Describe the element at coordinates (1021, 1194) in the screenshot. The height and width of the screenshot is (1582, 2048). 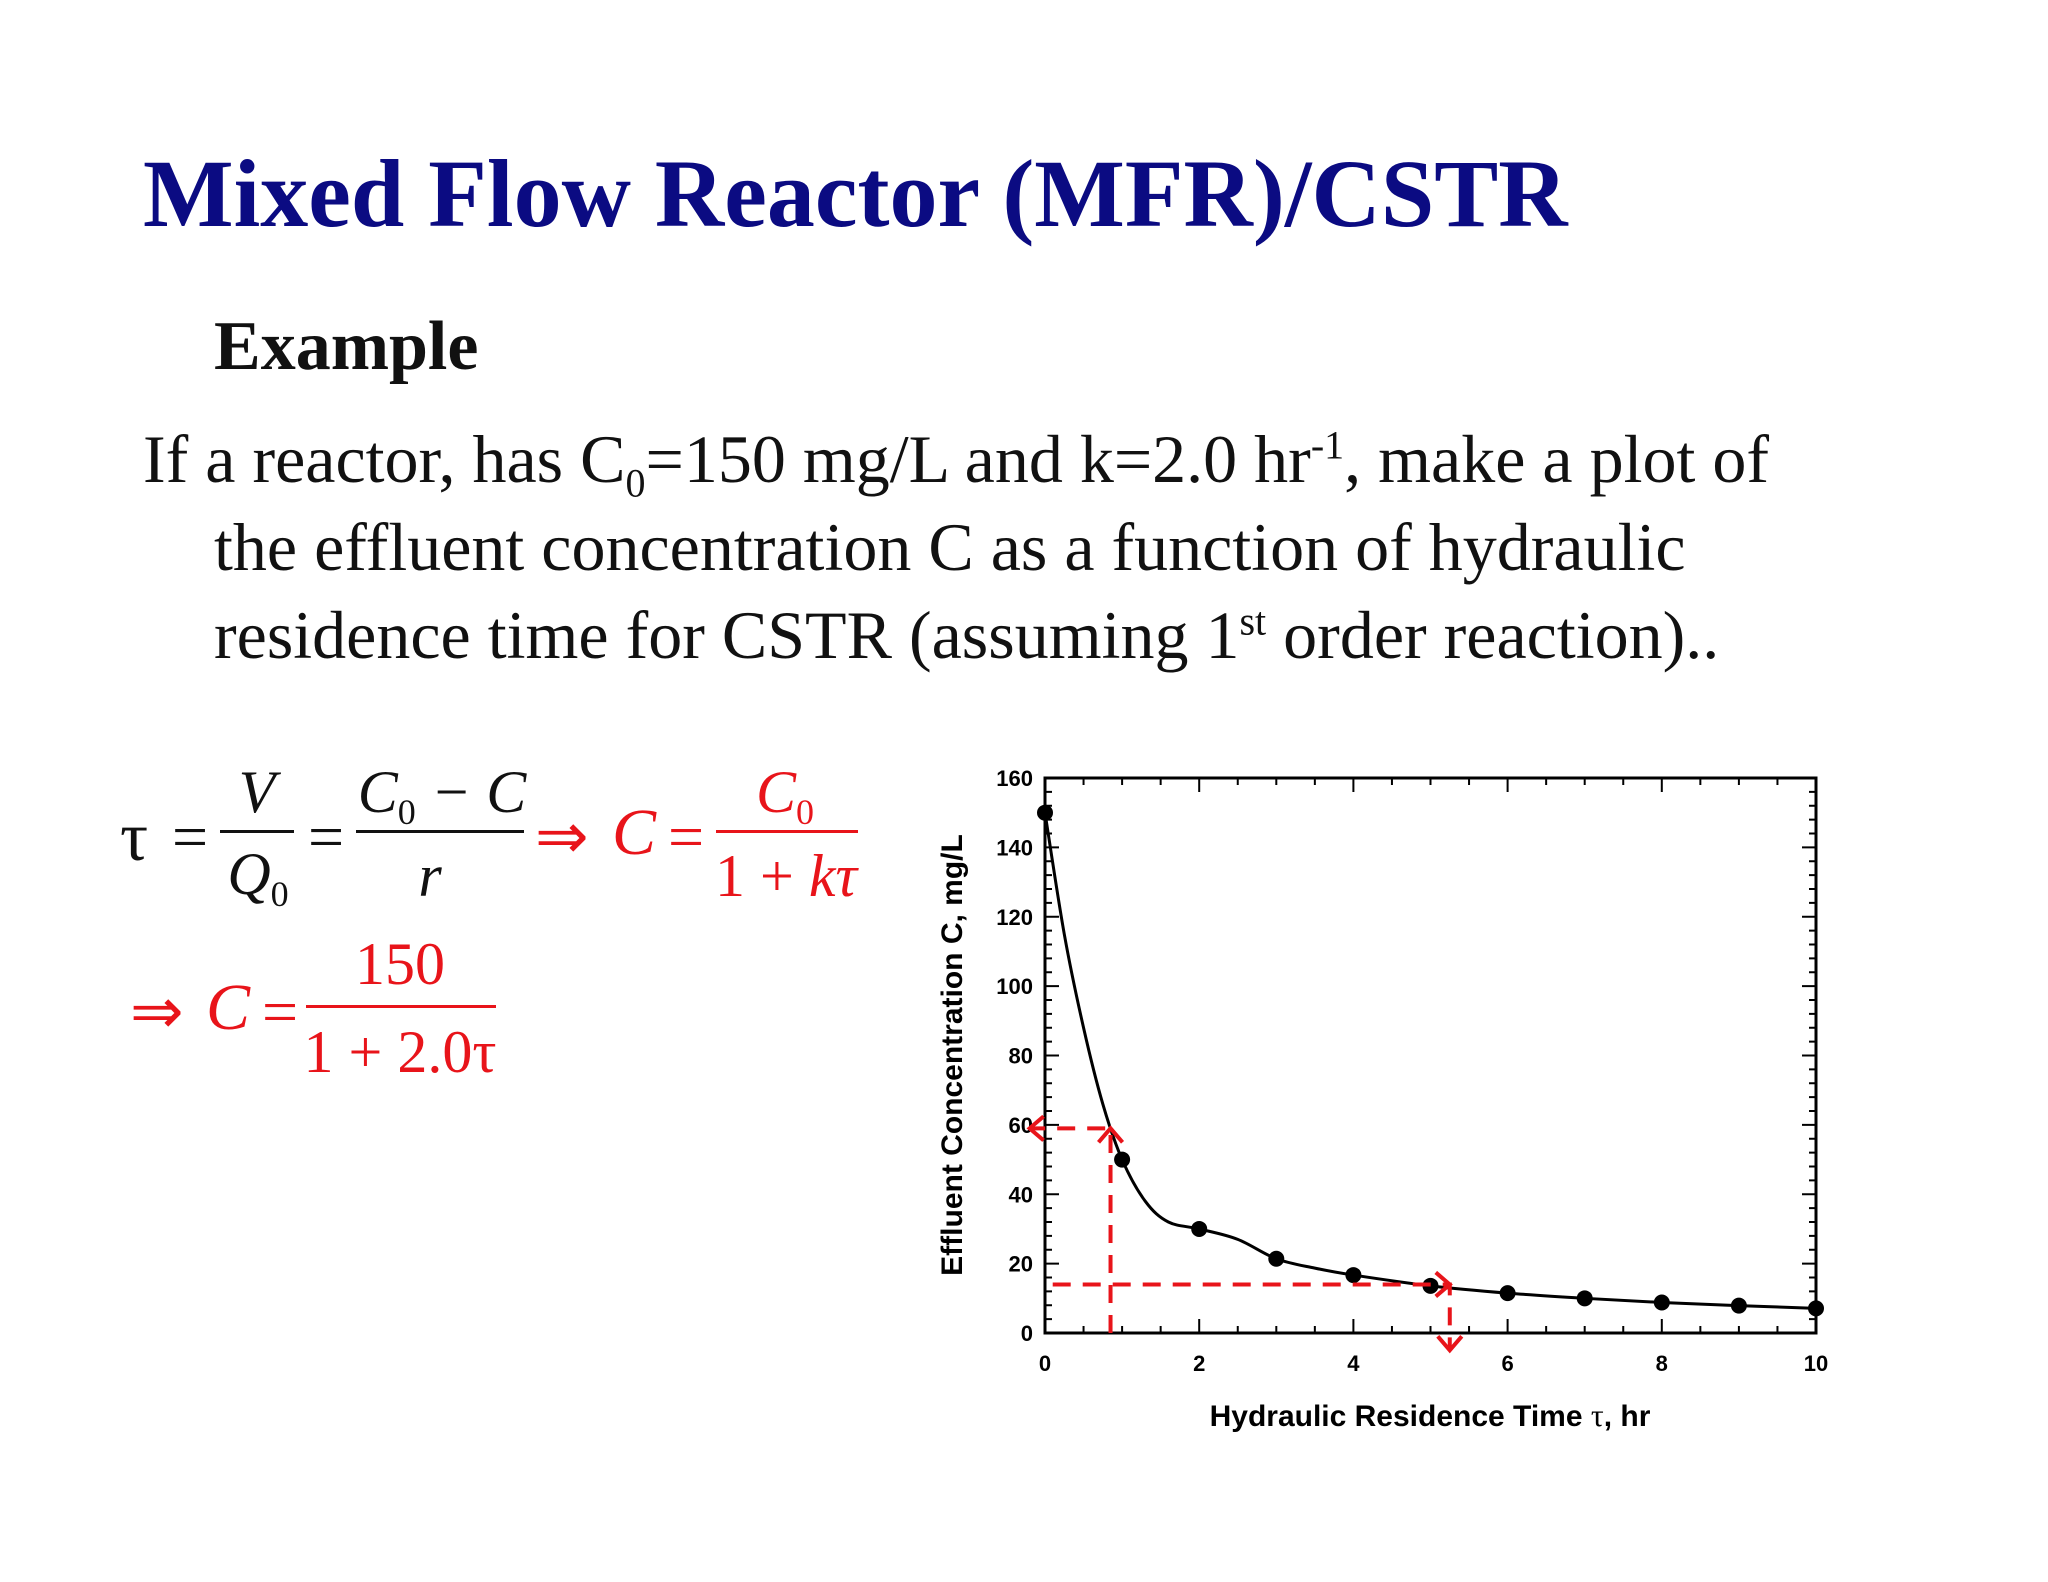
I see `y-tick-label: 40` at that location.